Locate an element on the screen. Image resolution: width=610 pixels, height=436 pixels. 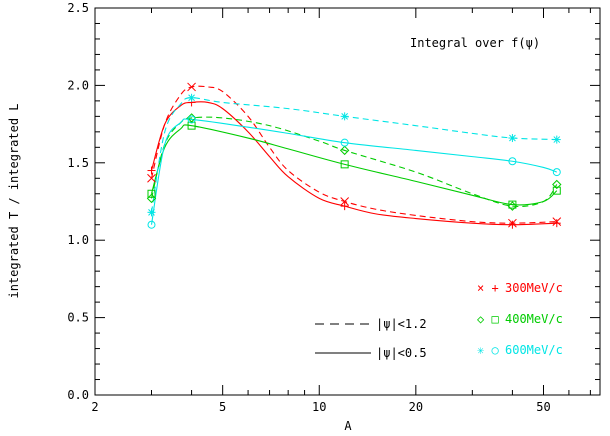
y-tick-label: 2.5 is located at coordinates (78, 8).